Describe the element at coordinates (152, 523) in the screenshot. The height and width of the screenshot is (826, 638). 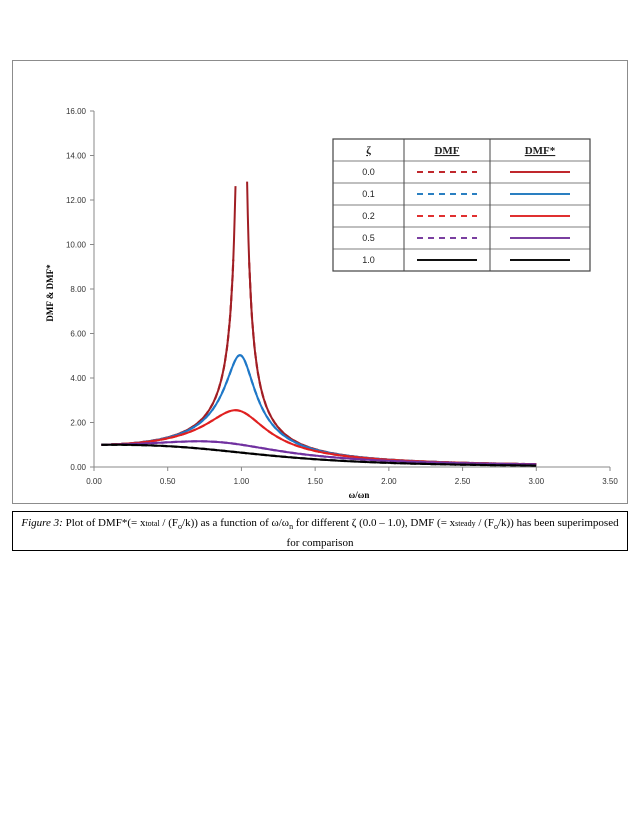
I see `caption-sub-1: total` at that location.